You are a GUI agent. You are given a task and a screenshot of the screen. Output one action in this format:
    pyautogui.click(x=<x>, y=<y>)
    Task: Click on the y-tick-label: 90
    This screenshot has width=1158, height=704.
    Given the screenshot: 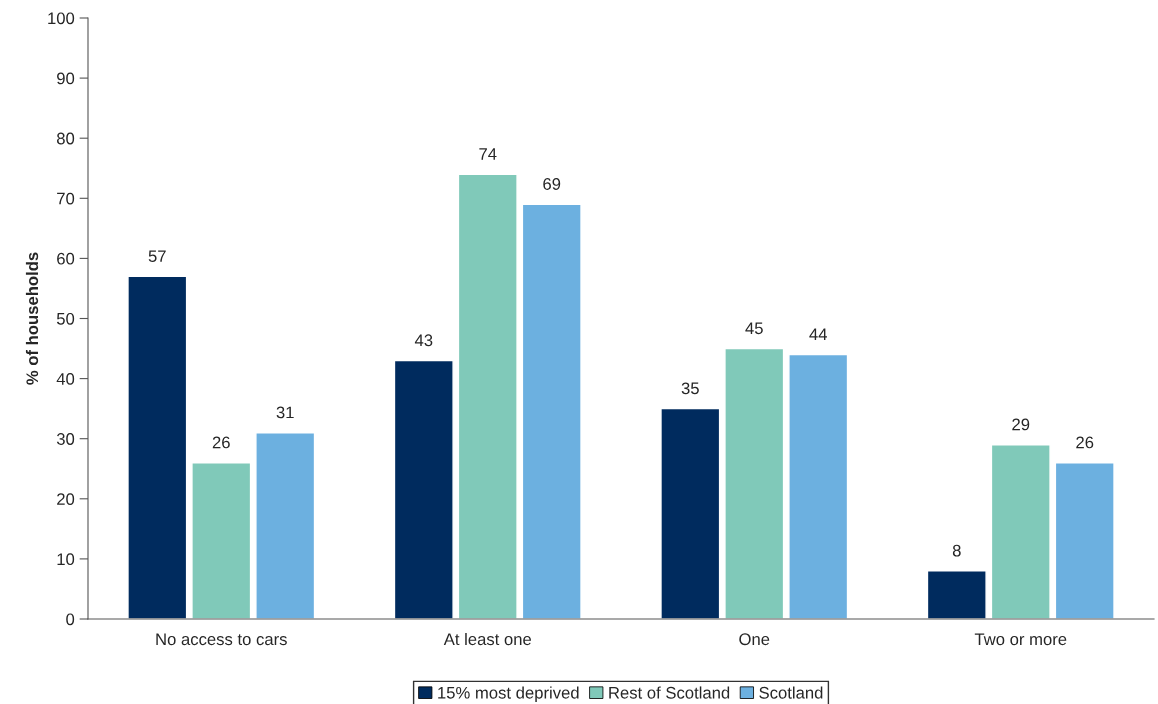 What is the action you would take?
    pyautogui.click(x=66, y=78)
    